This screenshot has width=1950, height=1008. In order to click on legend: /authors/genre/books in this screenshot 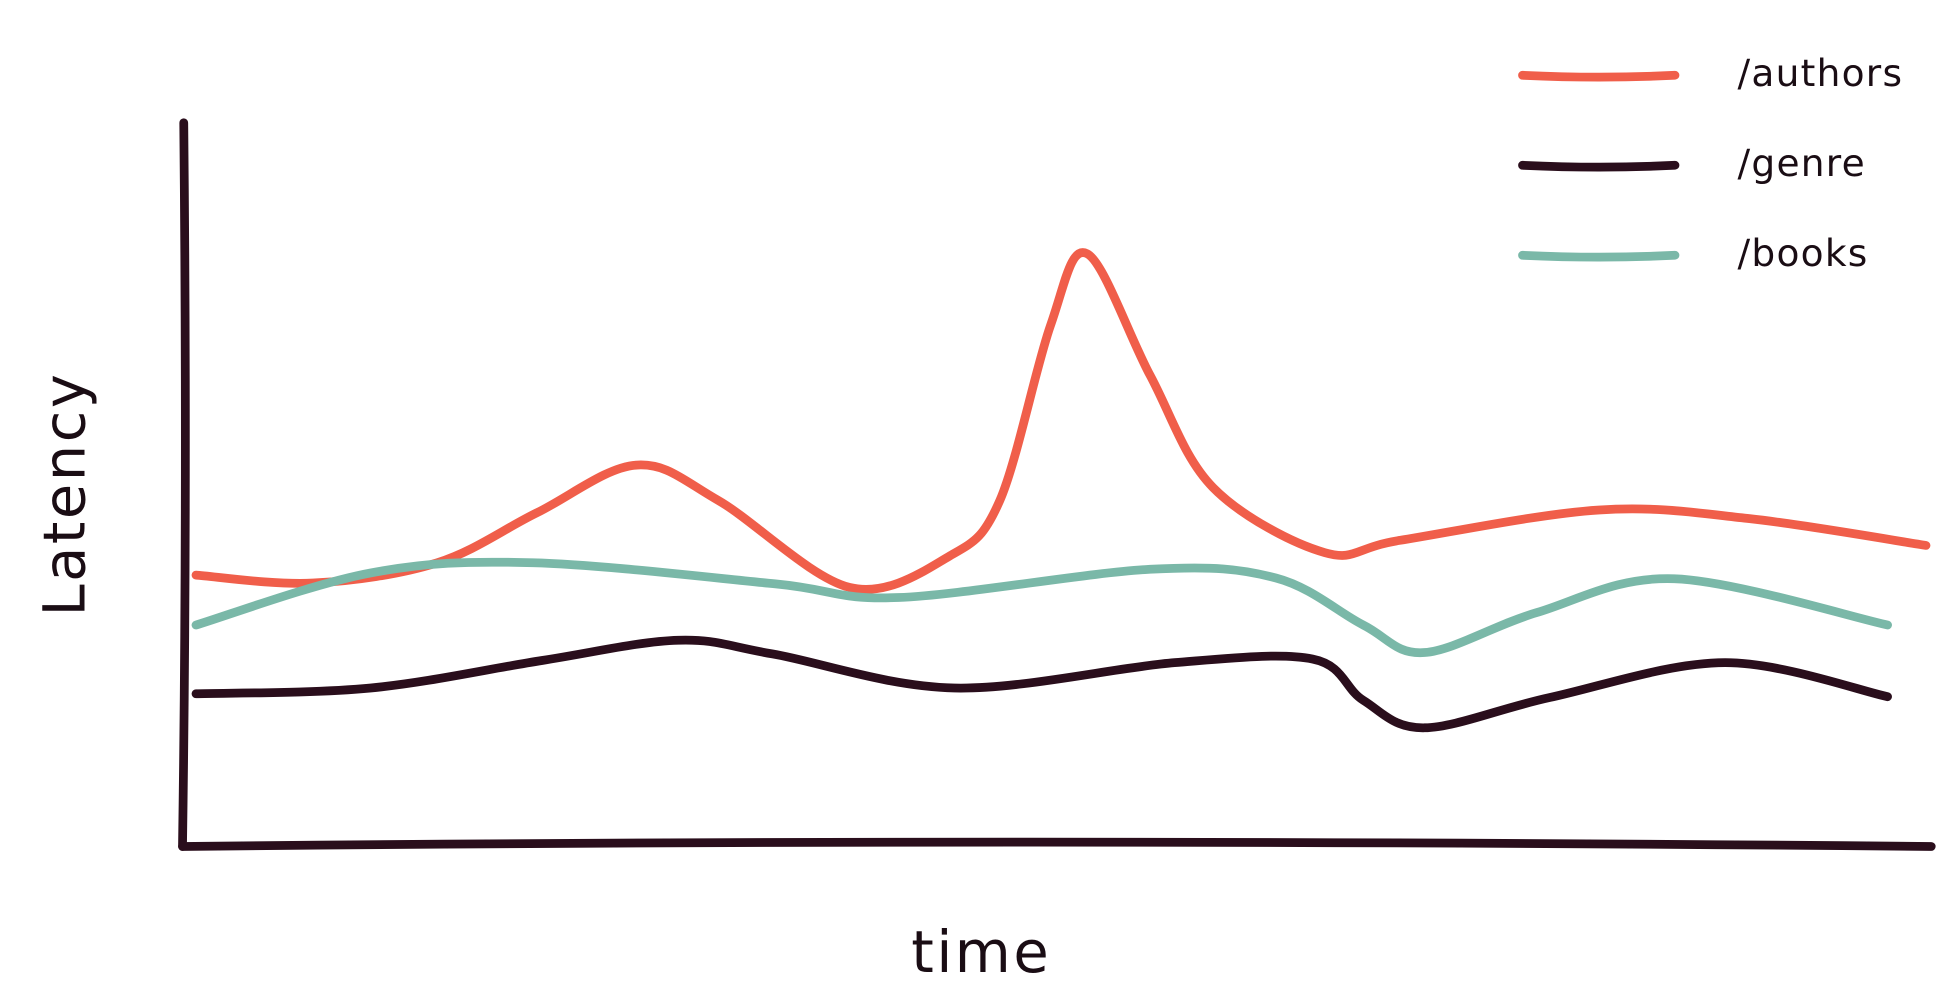, I will do `click(1711, 163)`.